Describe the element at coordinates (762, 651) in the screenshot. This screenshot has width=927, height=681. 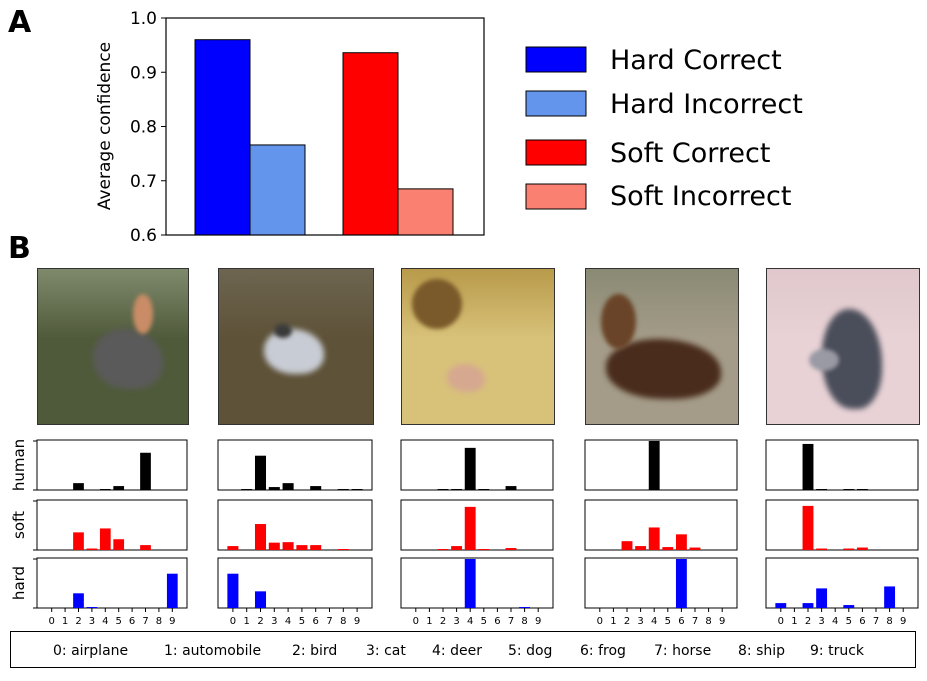
I see `class-legend-item: 8: ship` at that location.